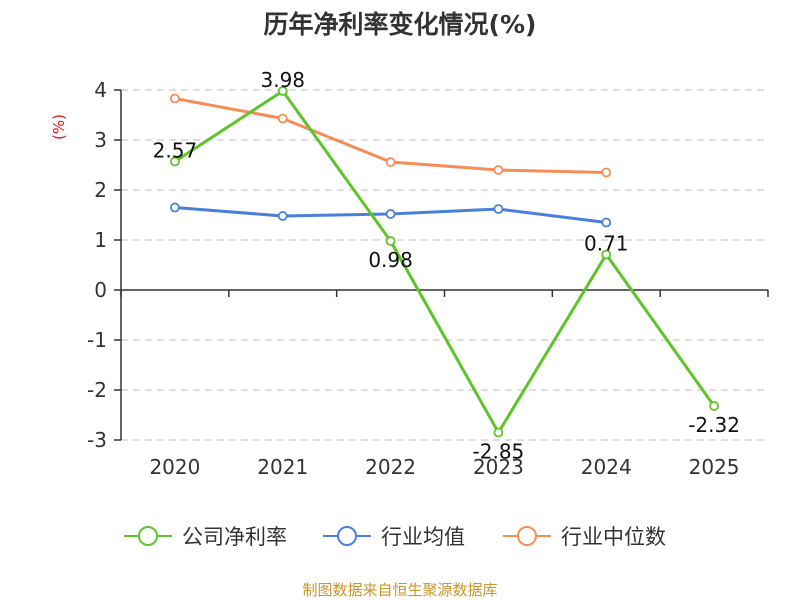 The width and height of the screenshot is (800, 600). Describe the element at coordinates (175, 151) in the screenshot. I see `data-label: 2.57` at that location.